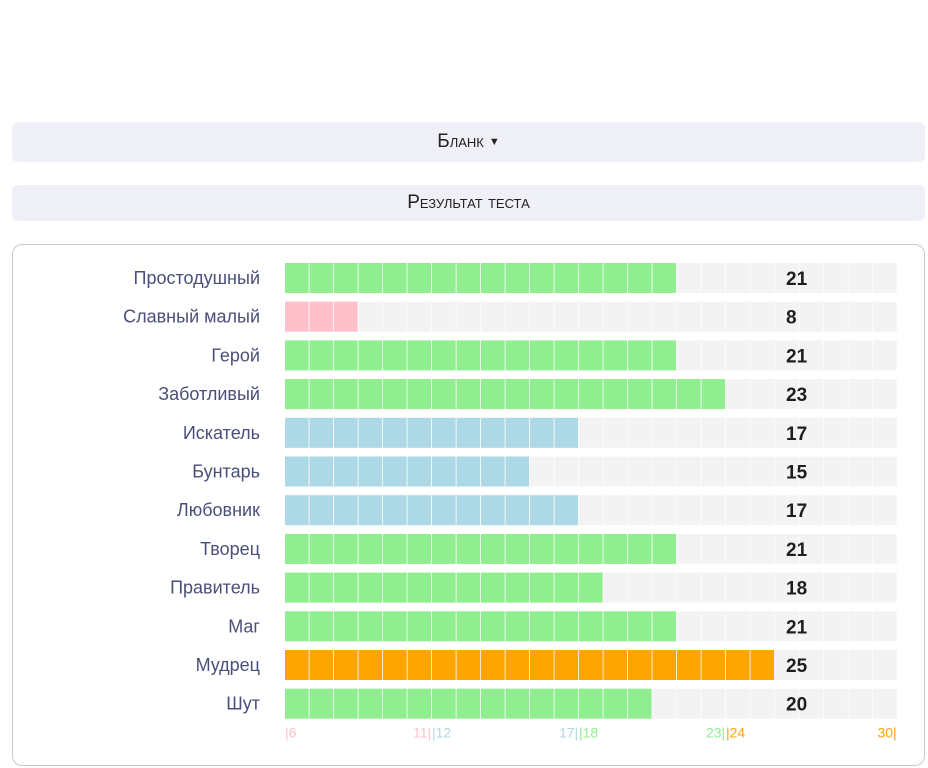  Describe the element at coordinates (886, 732) in the screenshot. I see `scale-band-end-label: 30|` at that location.